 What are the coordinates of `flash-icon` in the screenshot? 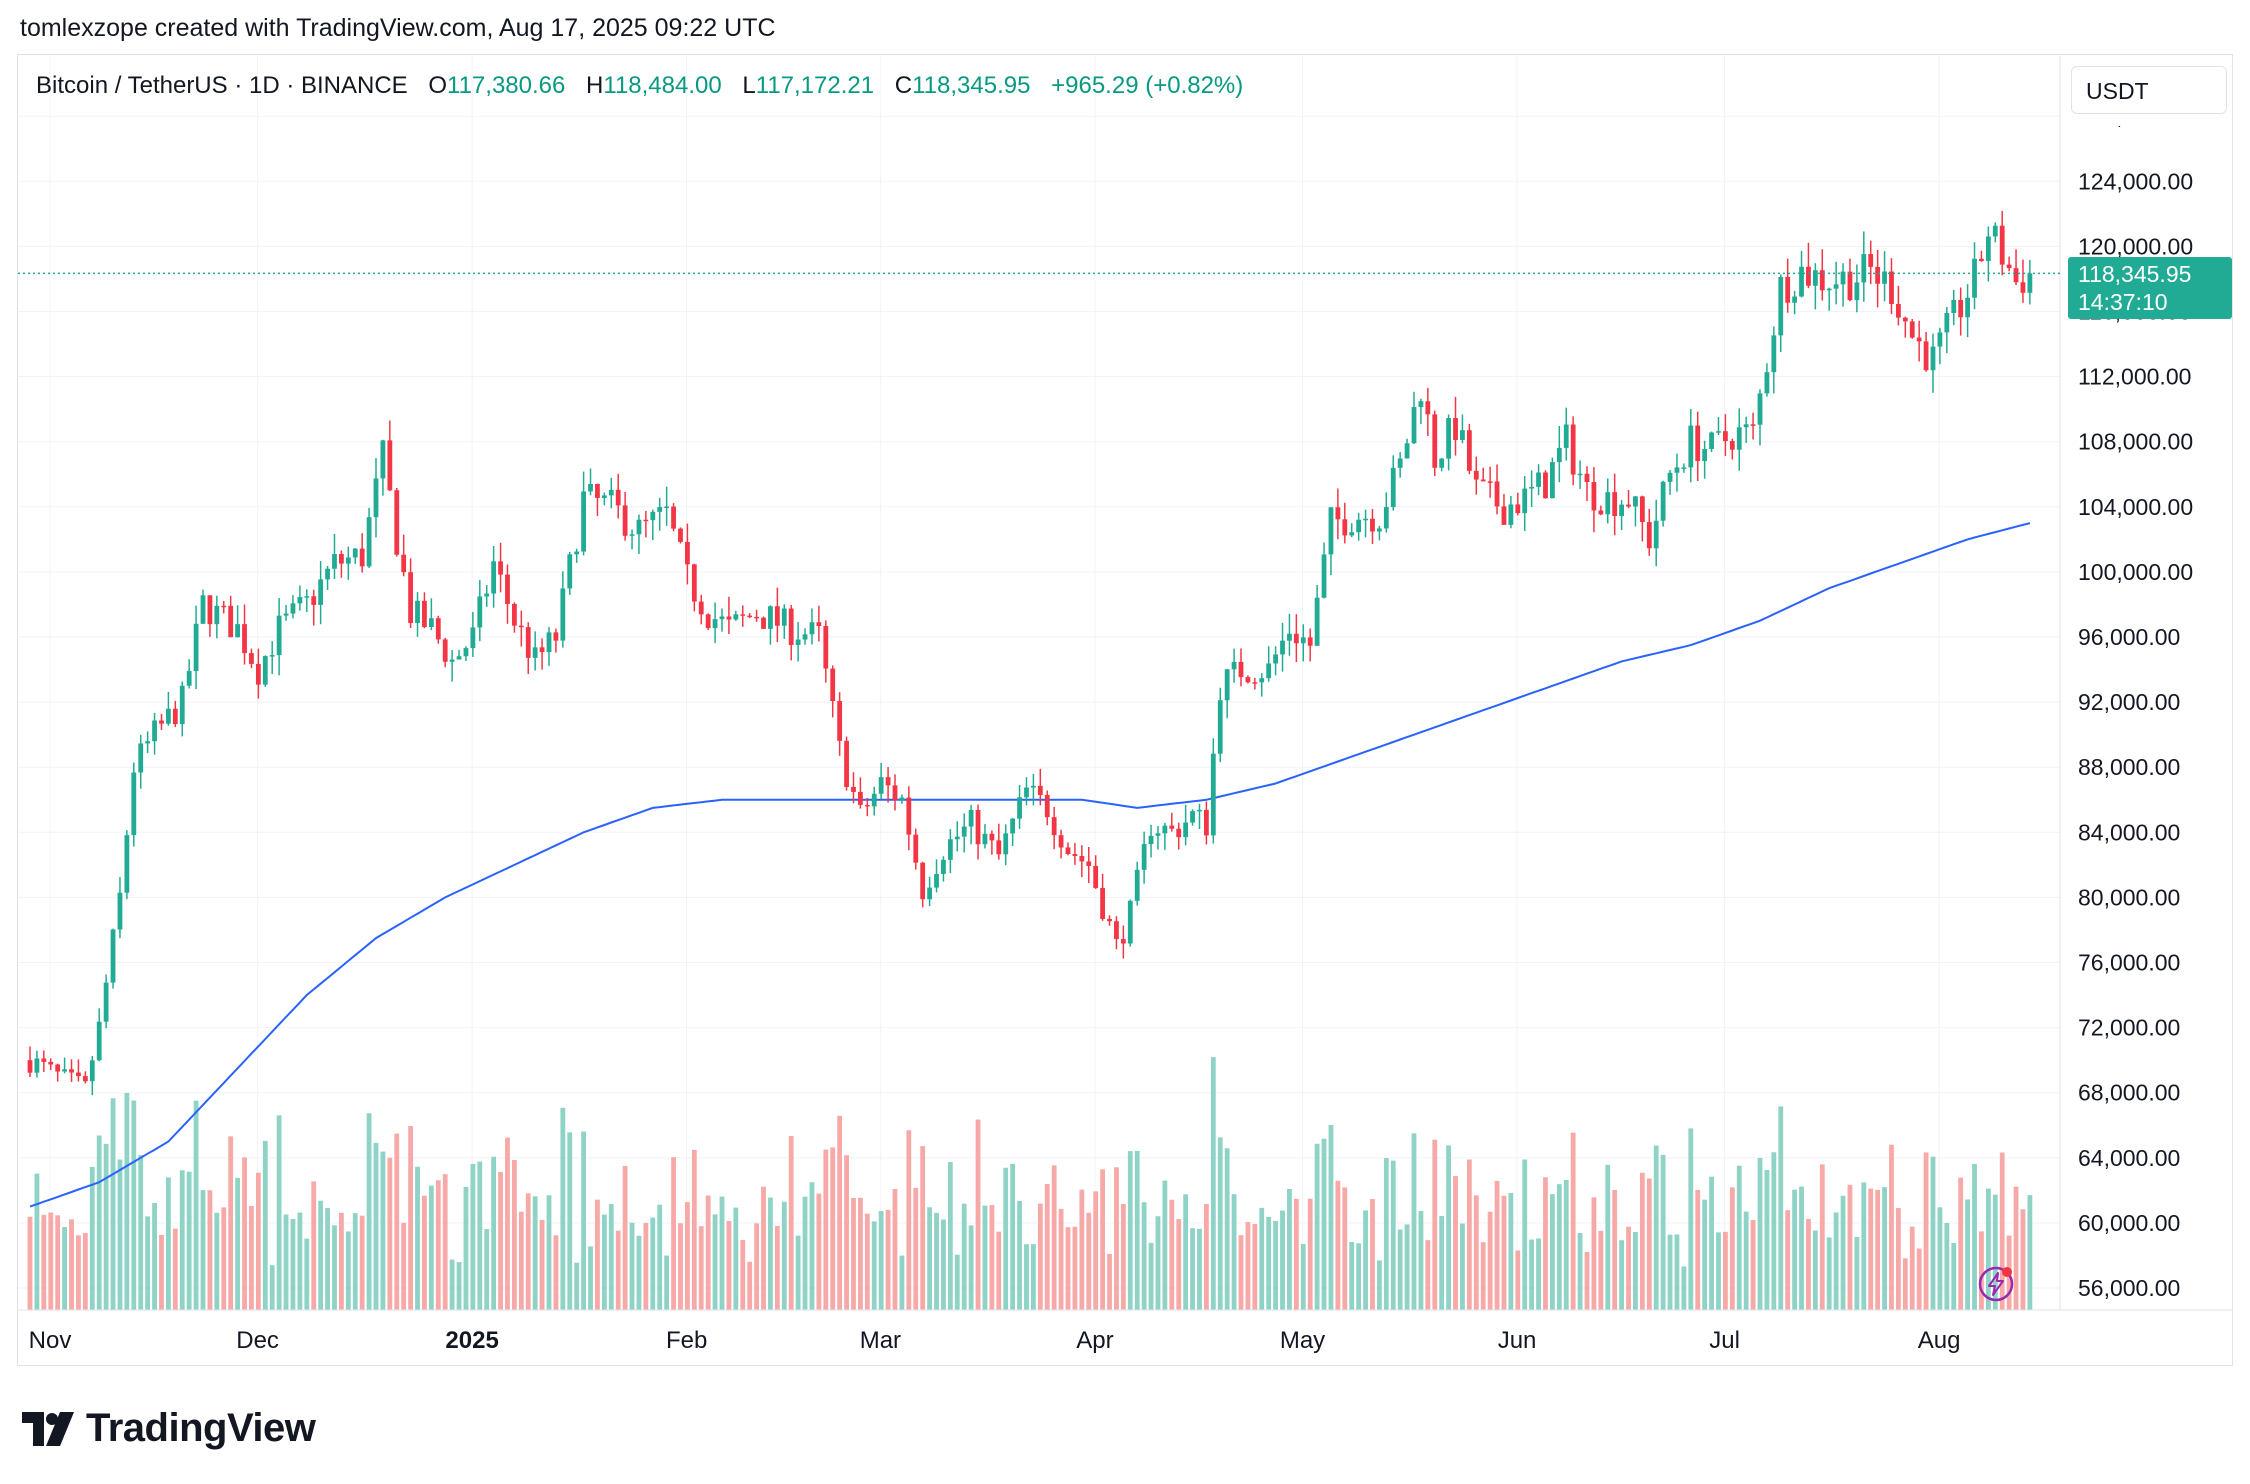 It's located at (1996, 1284).